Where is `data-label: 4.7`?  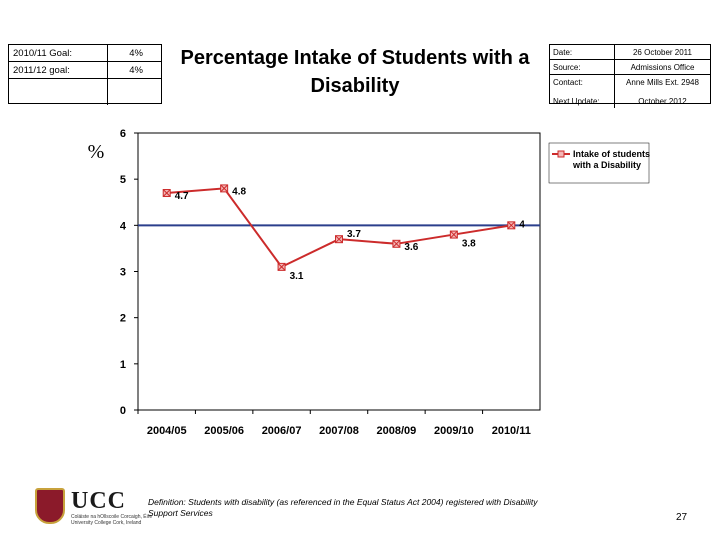
data-label: 4.7 is located at coordinates (182, 196).